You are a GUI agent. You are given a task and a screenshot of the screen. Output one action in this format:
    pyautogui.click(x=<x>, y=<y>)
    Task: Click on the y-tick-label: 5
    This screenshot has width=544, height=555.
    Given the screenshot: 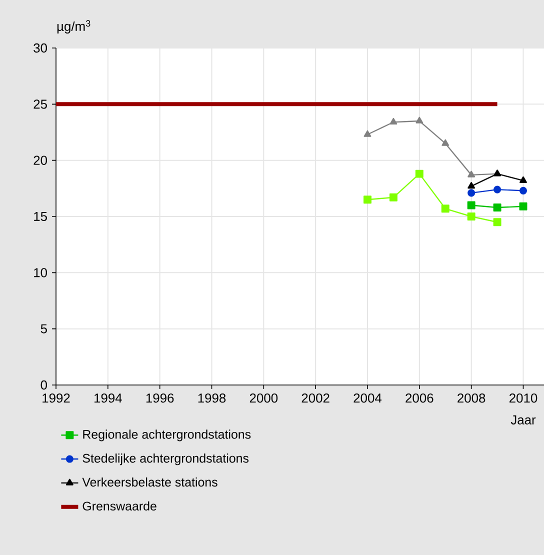 What is the action you would take?
    pyautogui.click(x=43, y=329)
    